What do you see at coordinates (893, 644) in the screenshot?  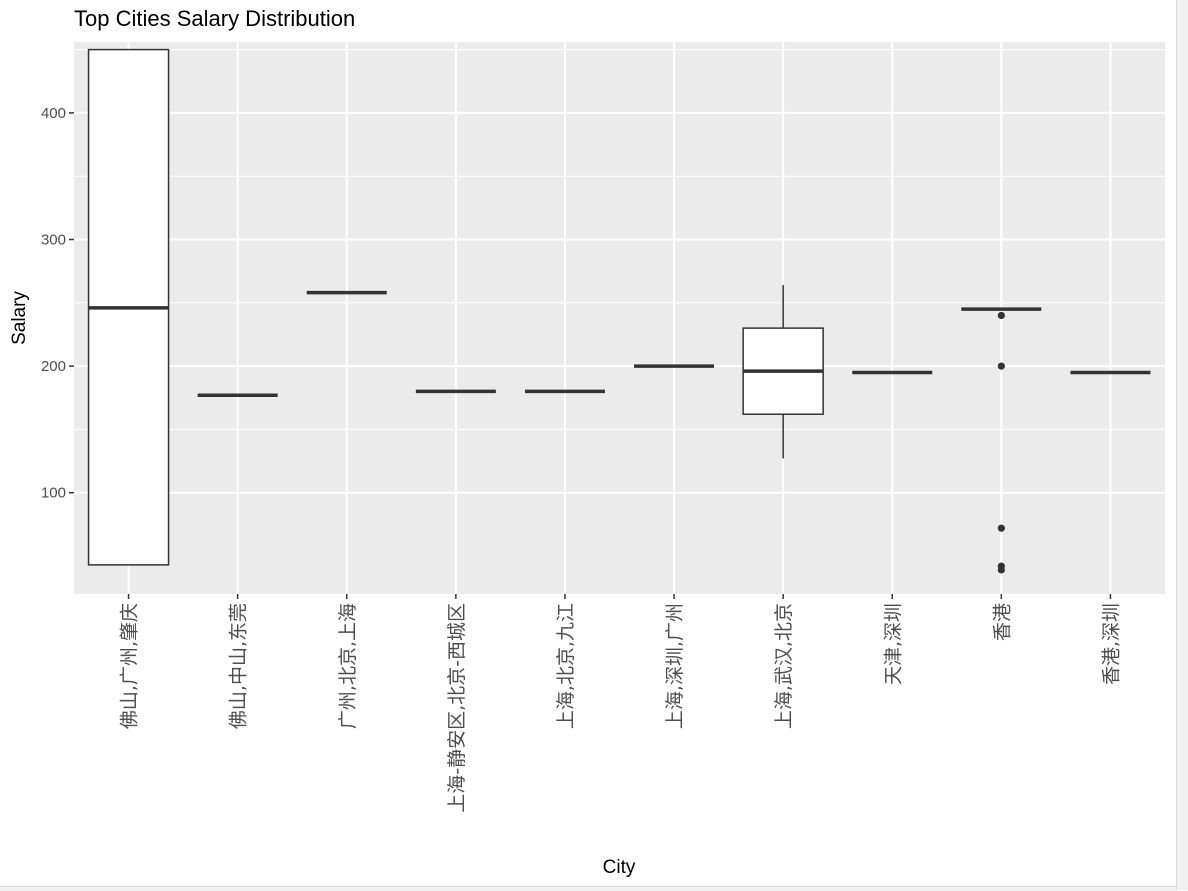 I see `x-tick-label: 天津,深圳` at bounding box center [893, 644].